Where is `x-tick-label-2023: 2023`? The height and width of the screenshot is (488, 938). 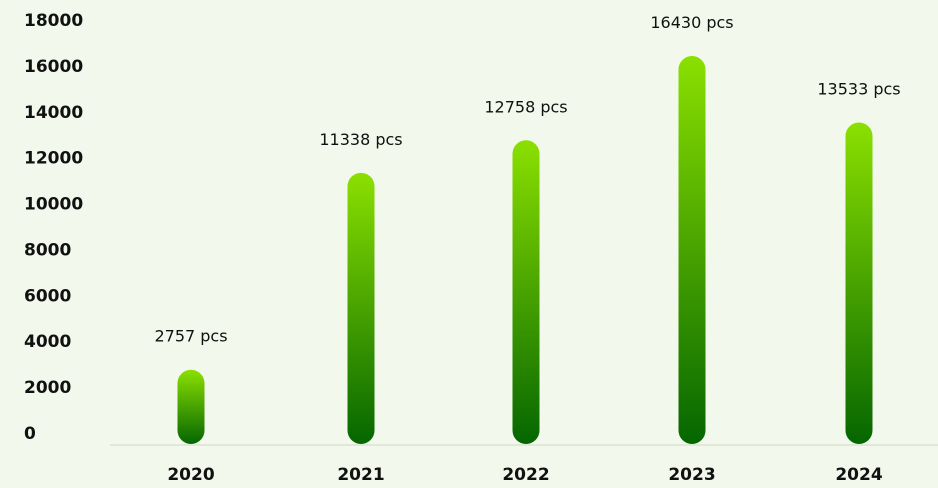 x-tick-label-2023: 2023 is located at coordinates (691, 475).